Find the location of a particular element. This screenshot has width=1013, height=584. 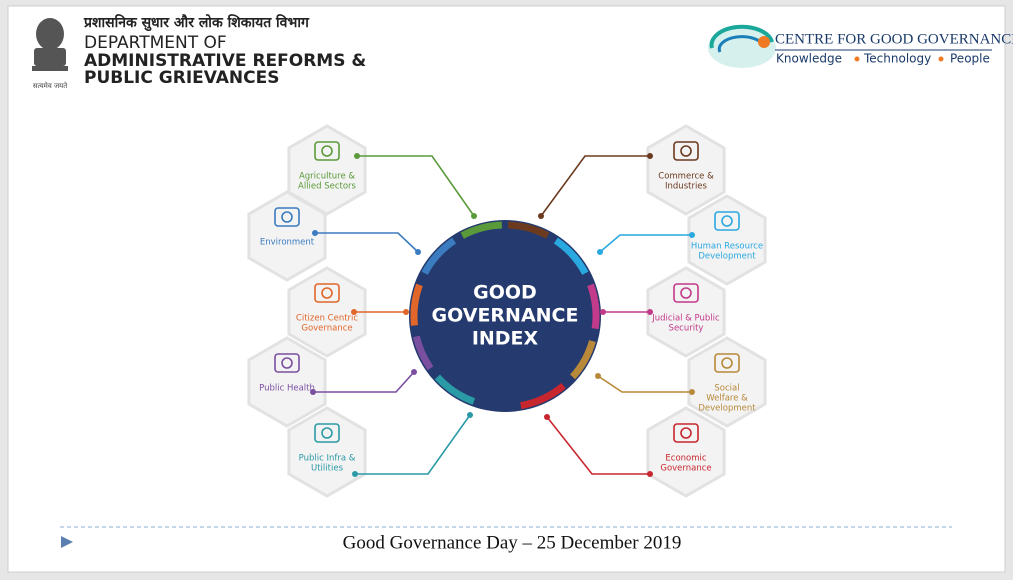

cgg-tag: Technology is located at coordinates (897, 59).